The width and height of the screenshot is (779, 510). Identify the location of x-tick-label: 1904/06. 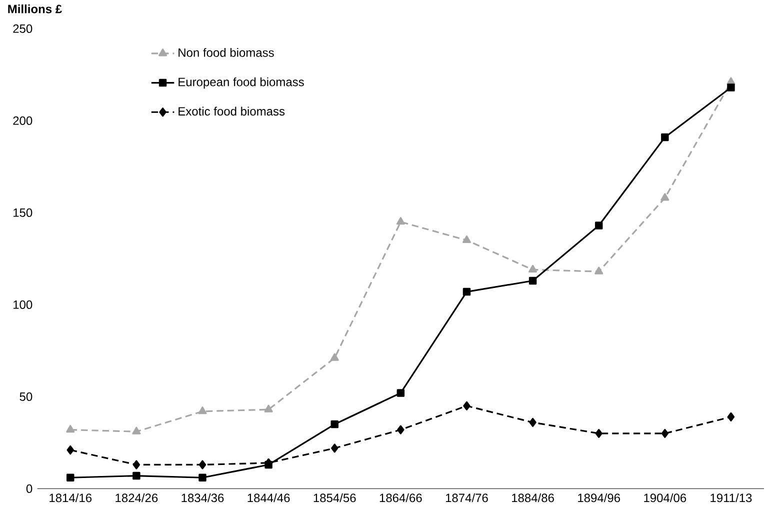
(665, 497).